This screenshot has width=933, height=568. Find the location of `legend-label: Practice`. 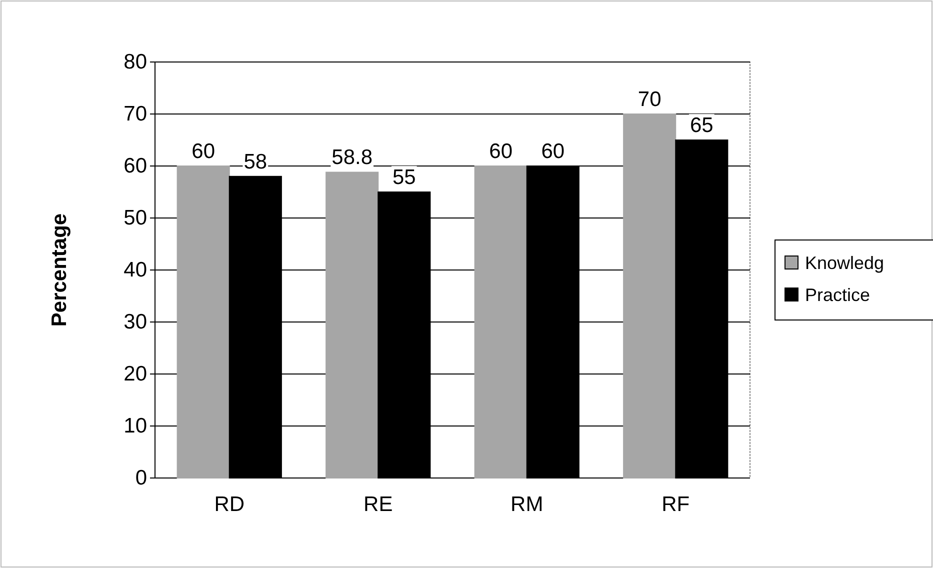

legend-label: Practice is located at coordinates (837, 295).